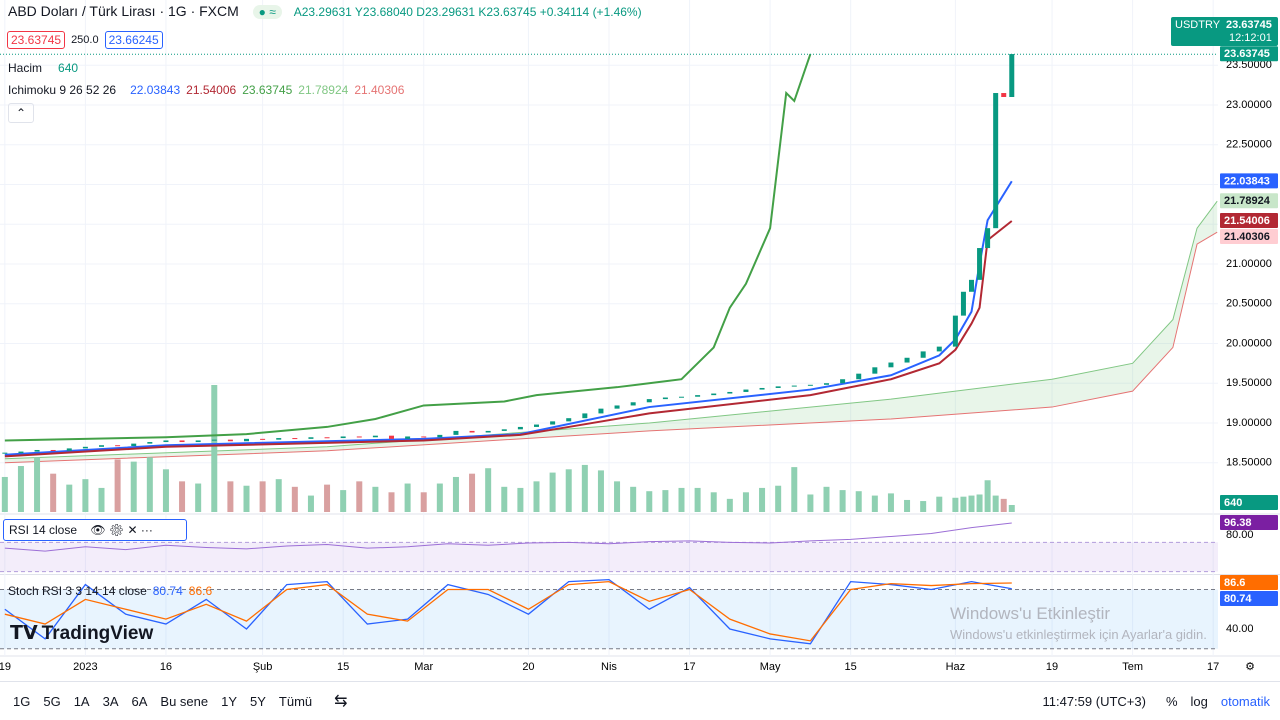 This screenshot has width=1280, height=720. I want to click on stoch-line, so click(508, 611).